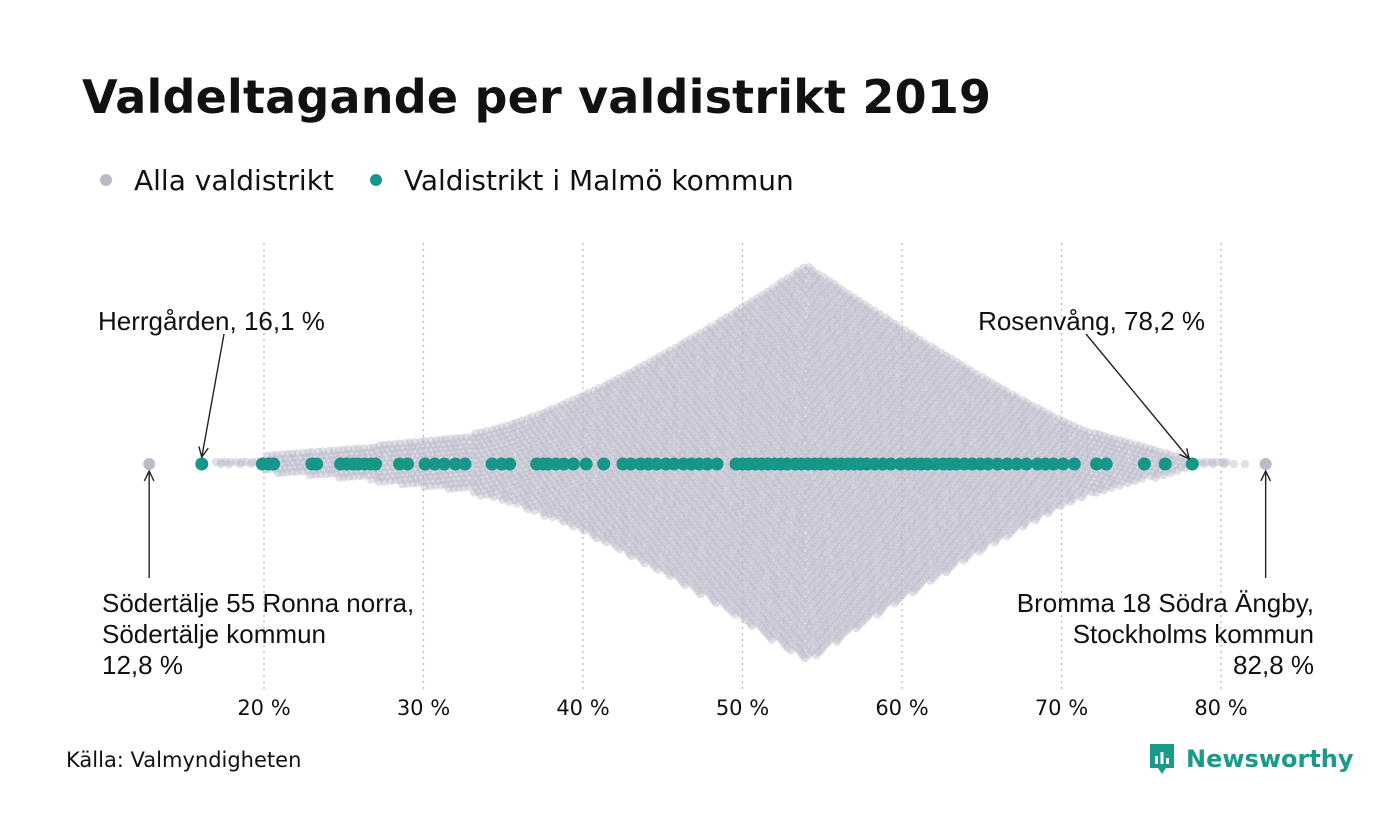 The height and width of the screenshot is (840, 1400). Describe the element at coordinates (217, 180) in the screenshot. I see `legend-item-all: Alla valdistrikt` at that location.